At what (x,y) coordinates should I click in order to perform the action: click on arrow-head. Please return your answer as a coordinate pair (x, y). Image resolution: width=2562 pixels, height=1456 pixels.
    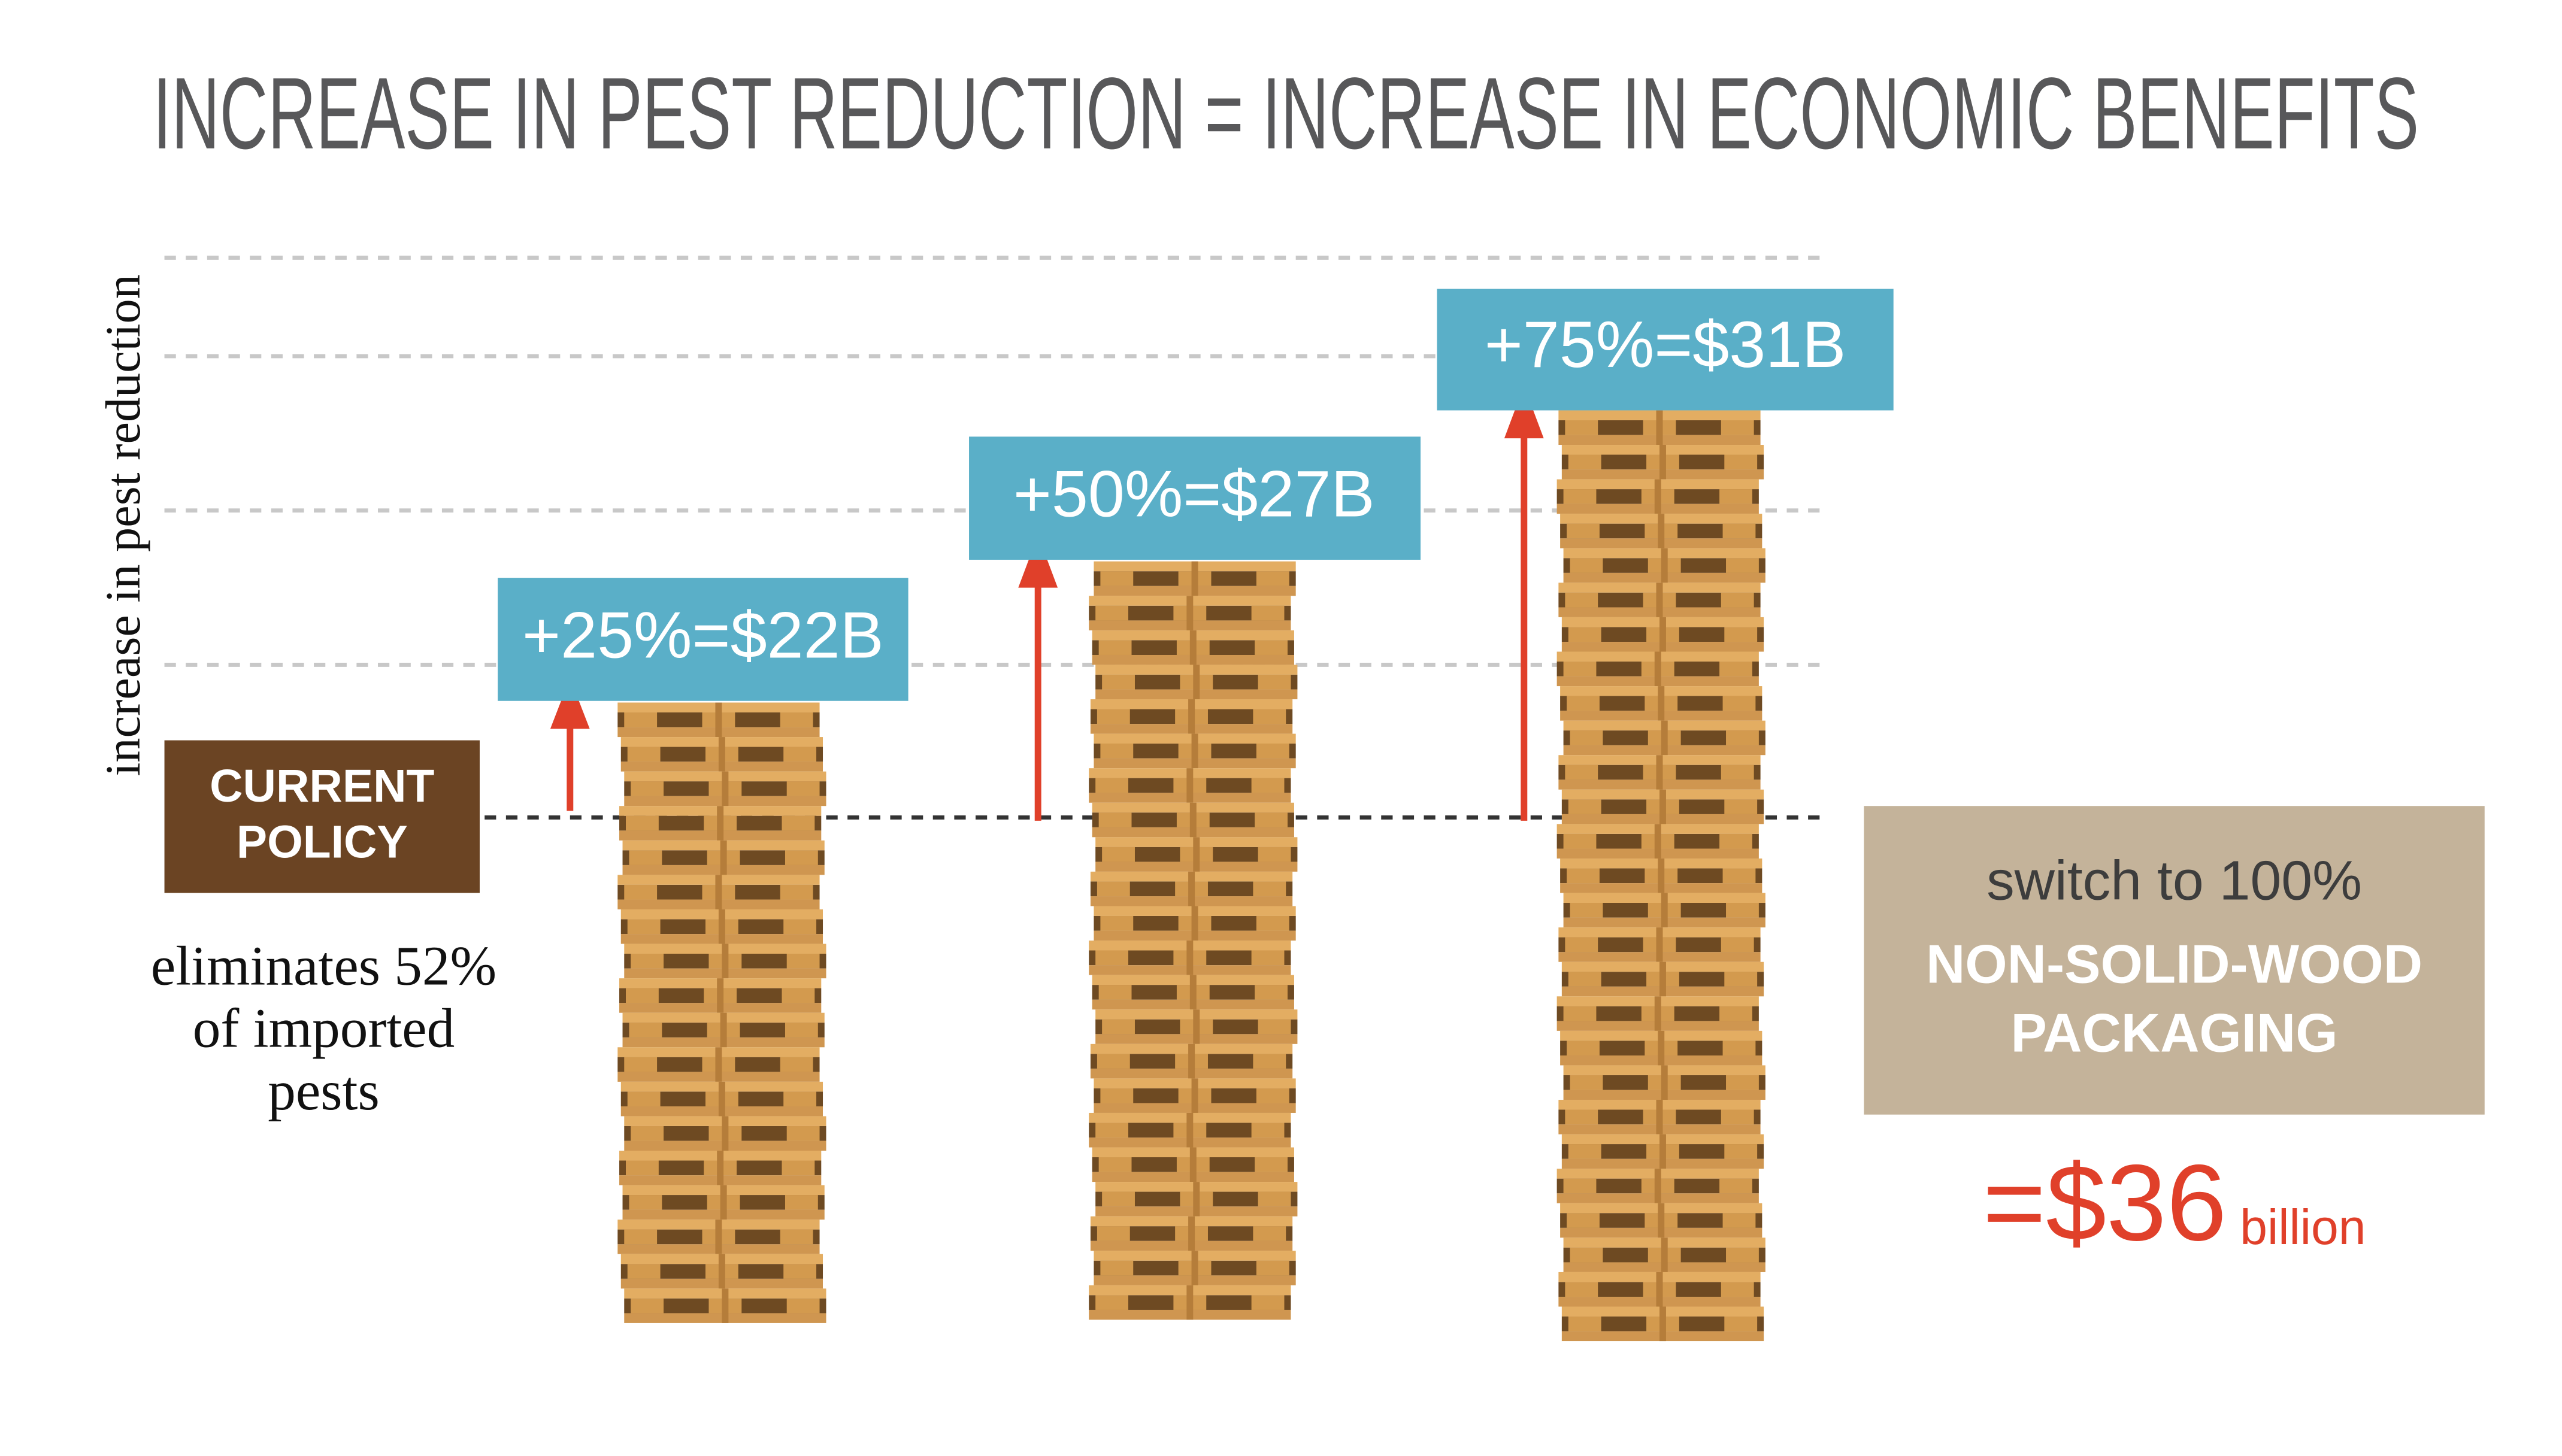
    Looking at the image, I should click on (1038, 561).